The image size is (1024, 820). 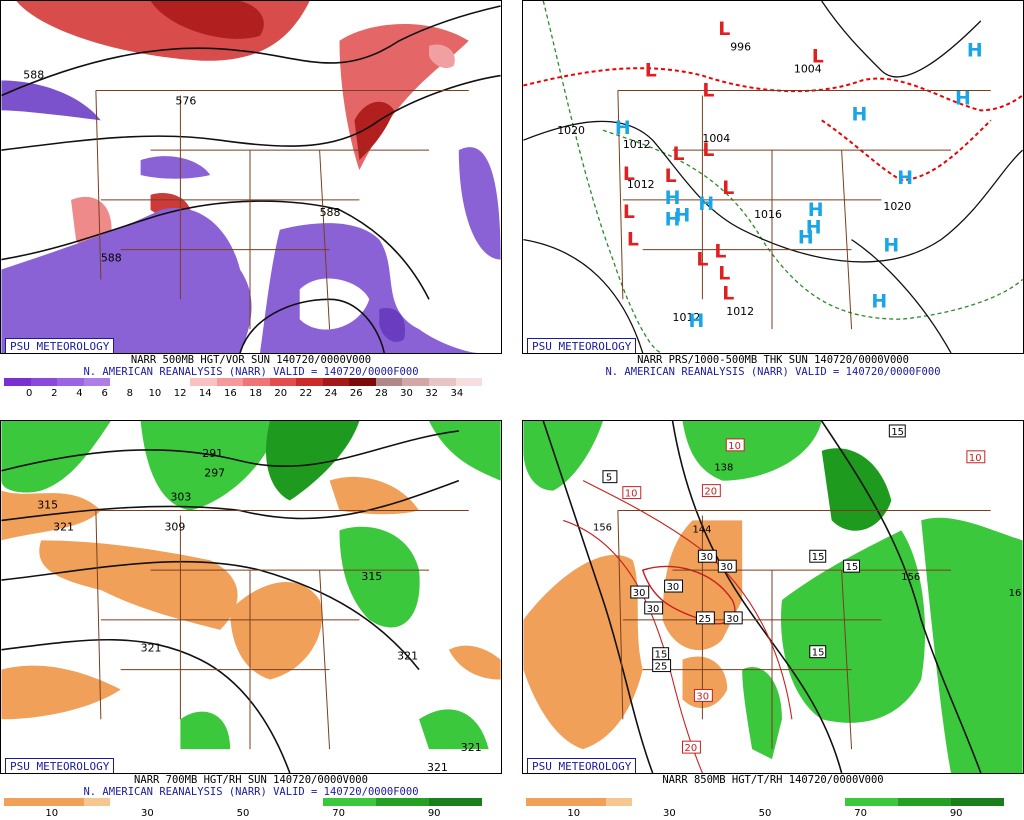 I want to click on colorbar-tick-label: 26, so click(x=356, y=393).